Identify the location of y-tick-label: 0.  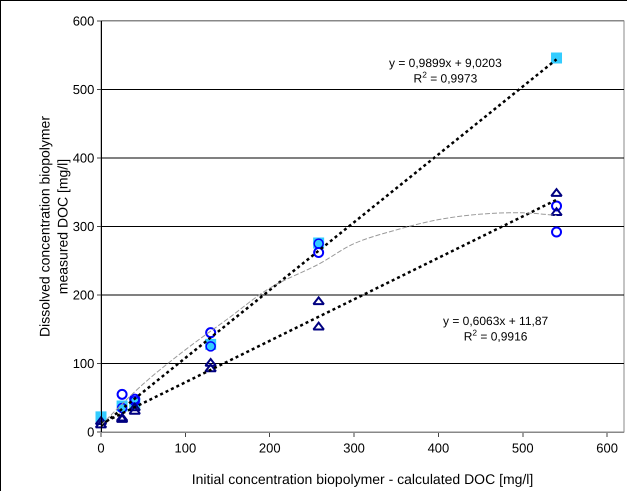
(90, 432).